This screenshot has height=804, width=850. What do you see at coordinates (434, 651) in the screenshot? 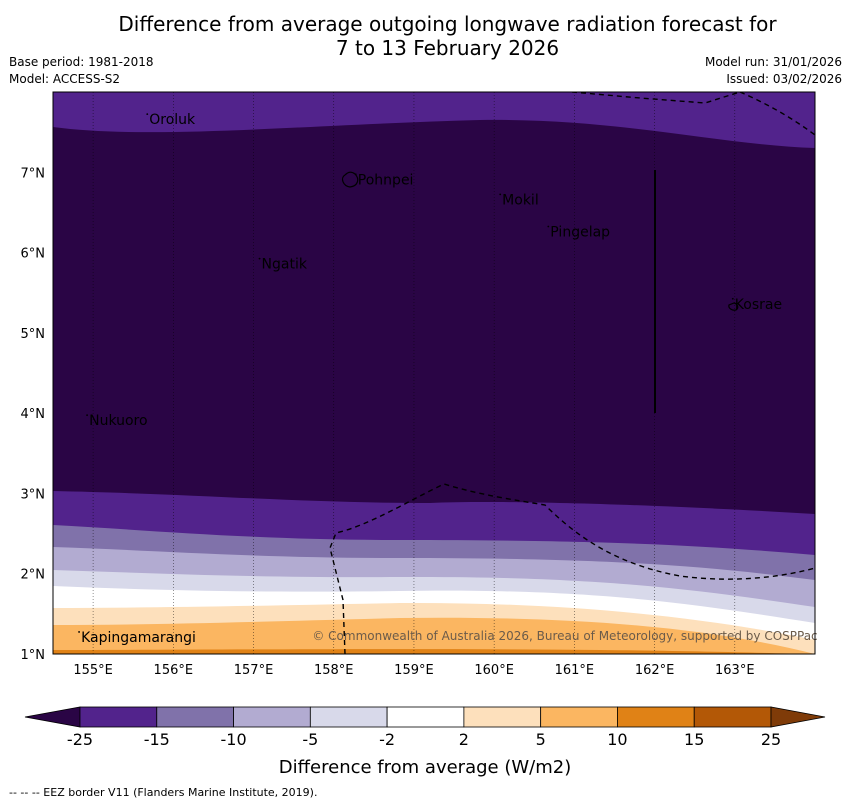
I see `band-fill-plus10` at bounding box center [434, 651].